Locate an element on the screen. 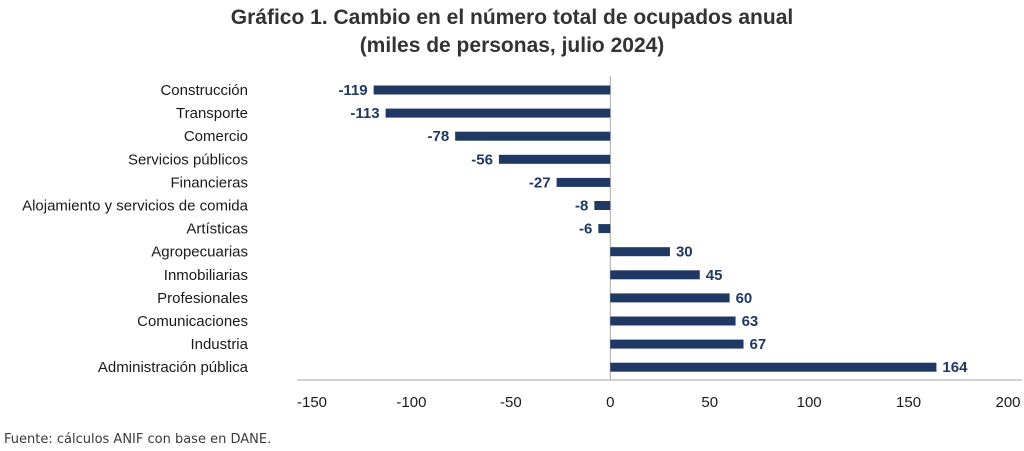  x-tick-label: 100 is located at coordinates (809, 402).